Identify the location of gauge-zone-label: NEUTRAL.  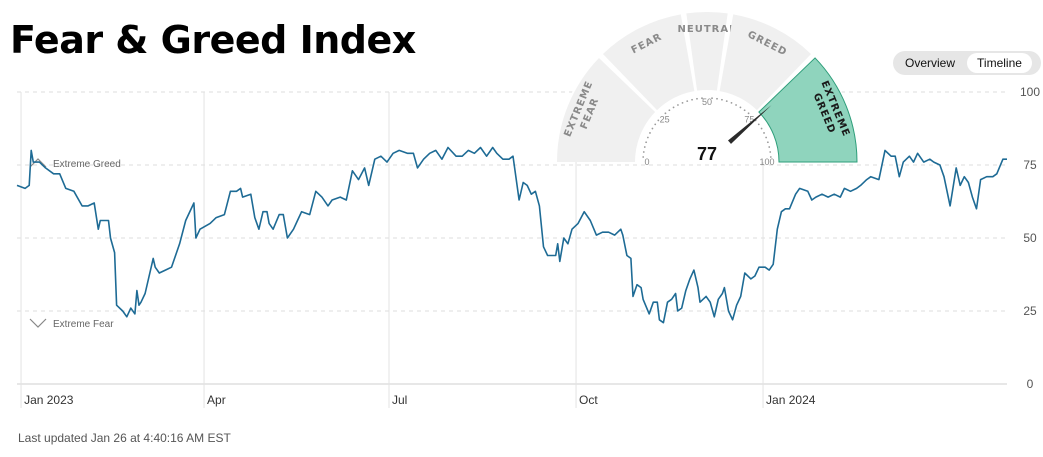
(707, 29).